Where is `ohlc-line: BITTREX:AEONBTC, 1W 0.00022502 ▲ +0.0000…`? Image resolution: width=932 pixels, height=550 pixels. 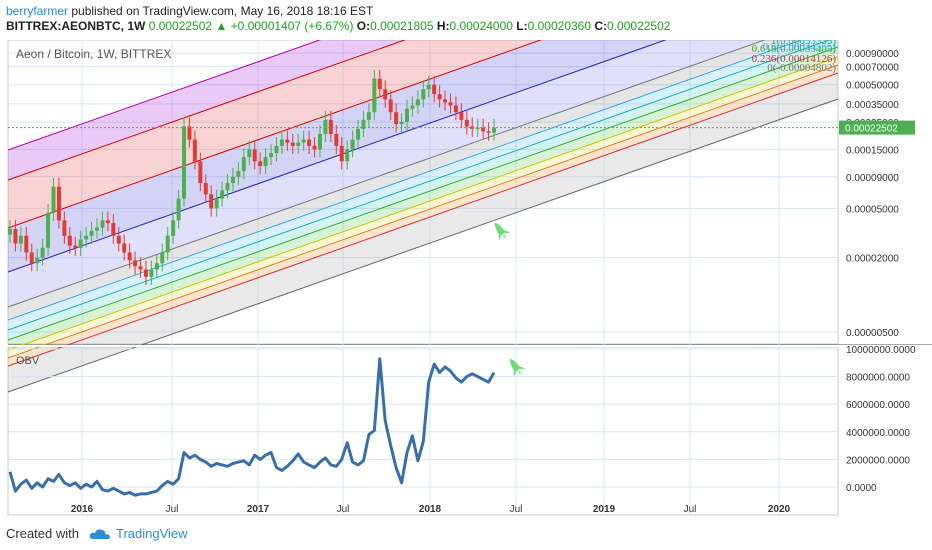 ohlc-line: BITTREX:AEONBTC, 1W 0.00022502 ▲ +0.0000… is located at coordinates (338, 26).